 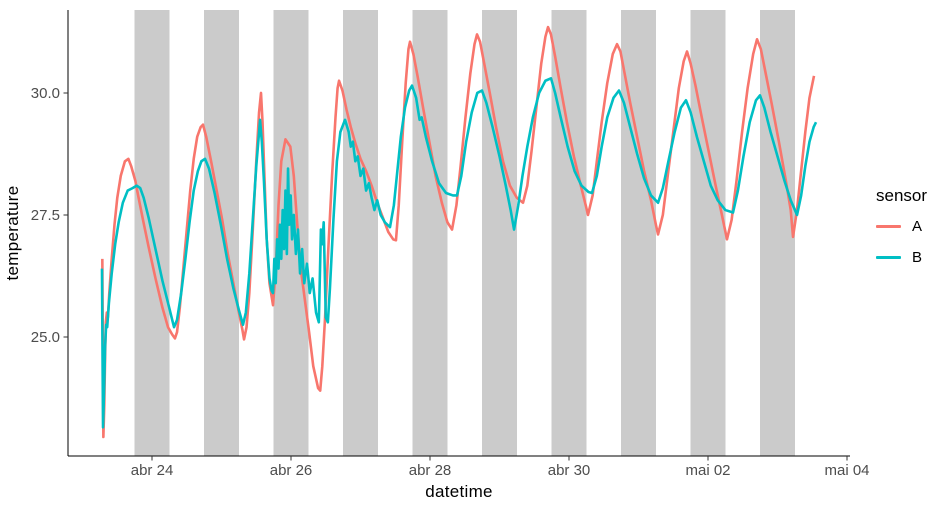 I want to click on x-axis-title: datetime, so click(x=459, y=491).